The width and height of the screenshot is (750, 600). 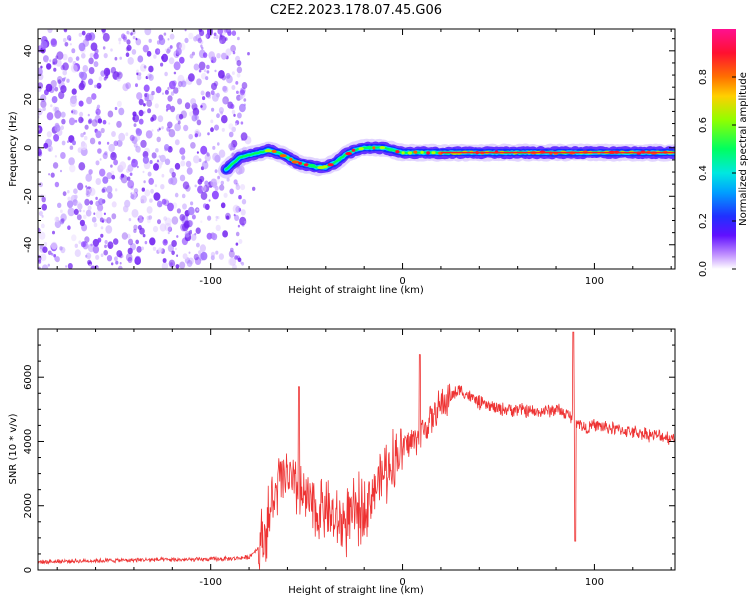 What do you see at coordinates (210, 281) in the screenshot?
I see `x-tick-label: -100` at bounding box center [210, 281].